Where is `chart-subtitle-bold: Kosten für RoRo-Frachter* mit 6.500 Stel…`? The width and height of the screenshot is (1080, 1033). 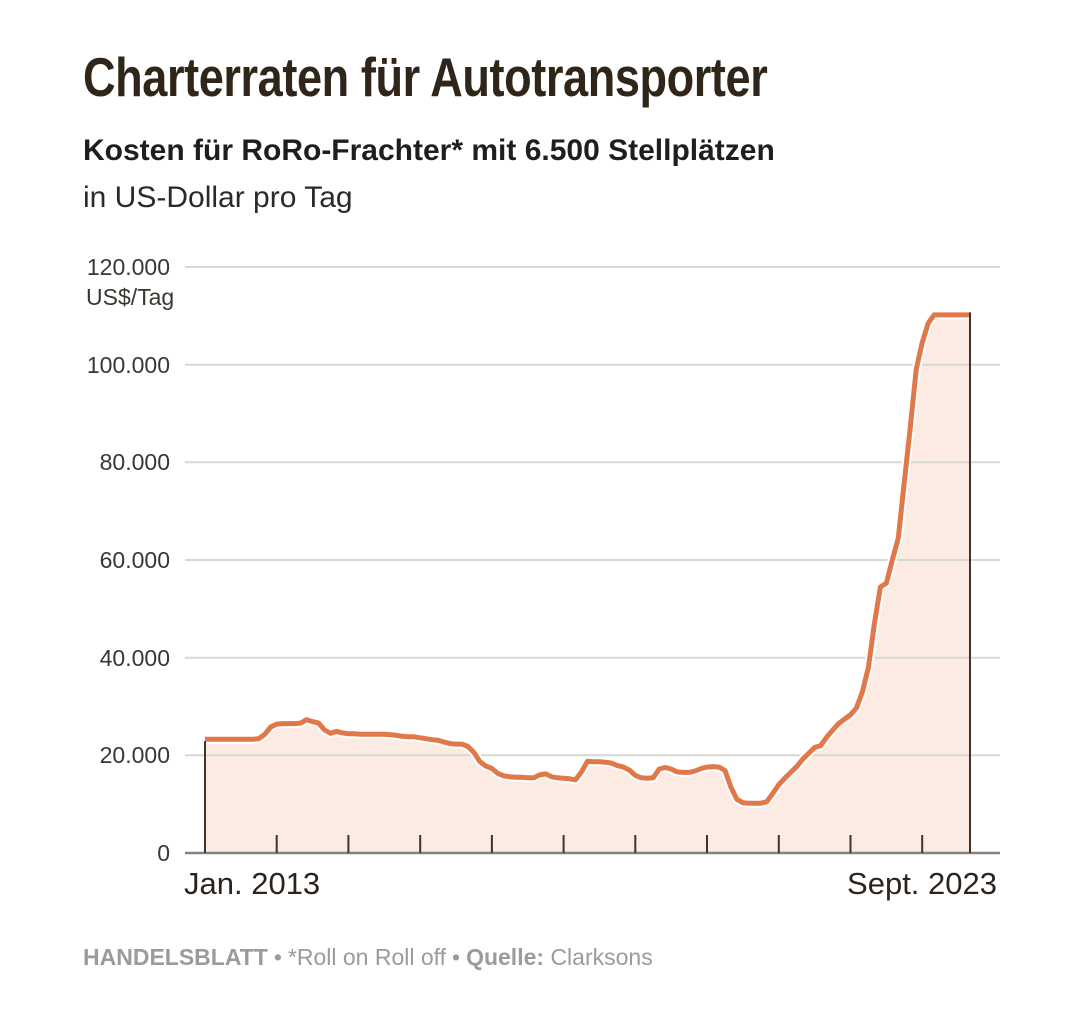
chart-subtitle-bold: Kosten für RoRo-Frachter* mit 6.500 Stel… is located at coordinates (429, 150).